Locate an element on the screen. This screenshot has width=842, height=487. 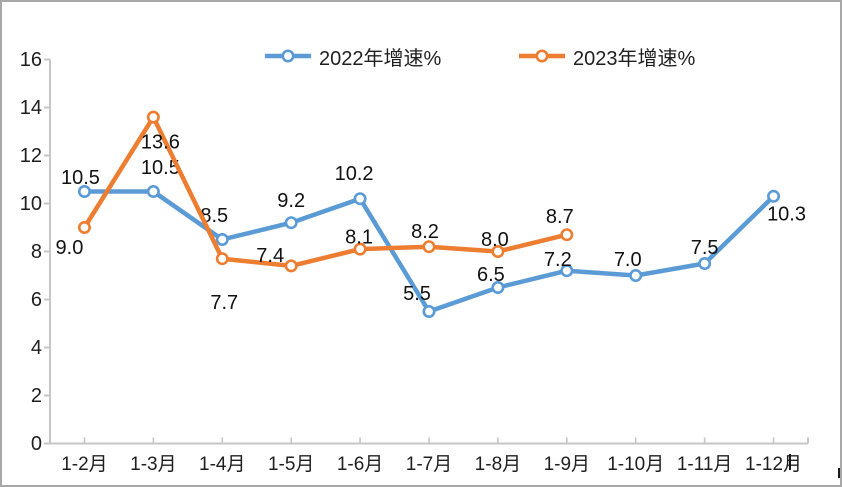
chart-legend: 2022年增速% 2023年增速% is located at coordinates (421, 56).